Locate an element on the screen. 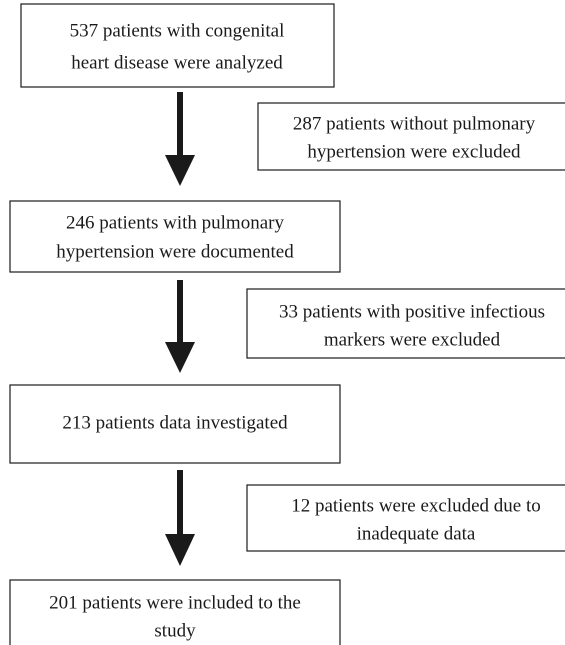 Image resolution: width=565 pixels, height=645 pixels. box-text: 33 patients with positive infectious is located at coordinates (412, 311).